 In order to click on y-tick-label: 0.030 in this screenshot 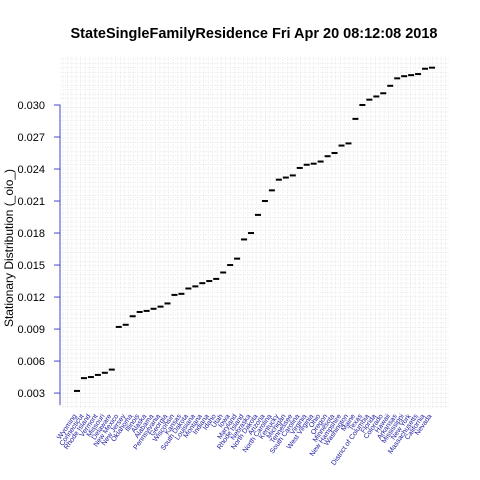, I will do `click(31, 106)`.